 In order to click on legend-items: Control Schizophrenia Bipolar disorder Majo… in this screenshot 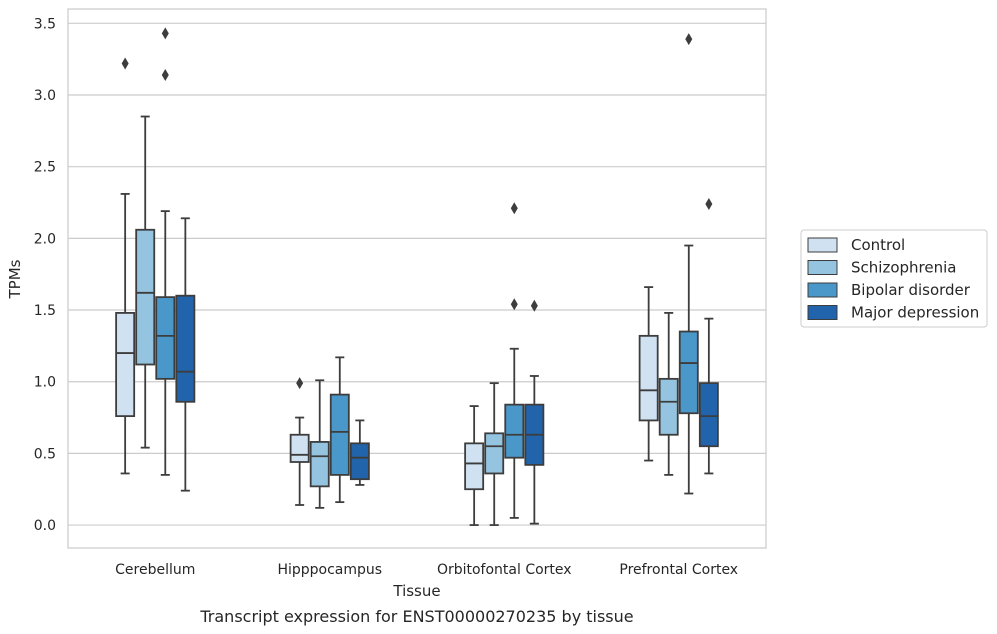, I will do `click(893, 279)`.